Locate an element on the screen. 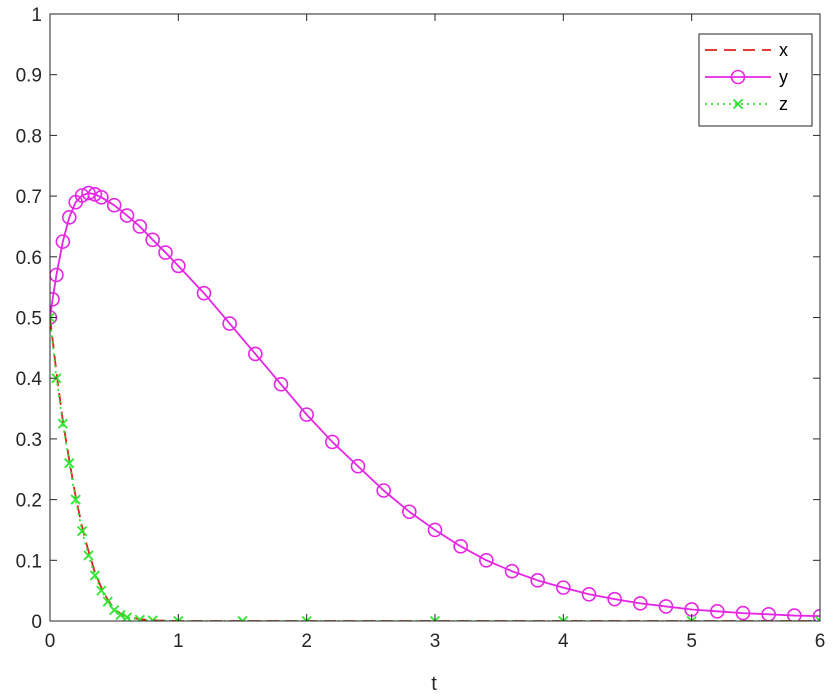 The image size is (833, 697). legend-label: z is located at coordinates (783, 104).